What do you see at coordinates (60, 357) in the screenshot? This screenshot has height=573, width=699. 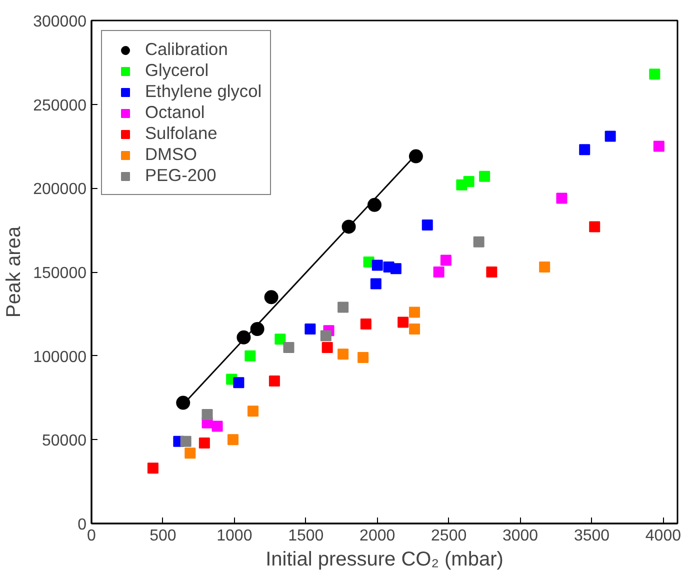 I see `y-tick-label: 100000` at bounding box center [60, 357].